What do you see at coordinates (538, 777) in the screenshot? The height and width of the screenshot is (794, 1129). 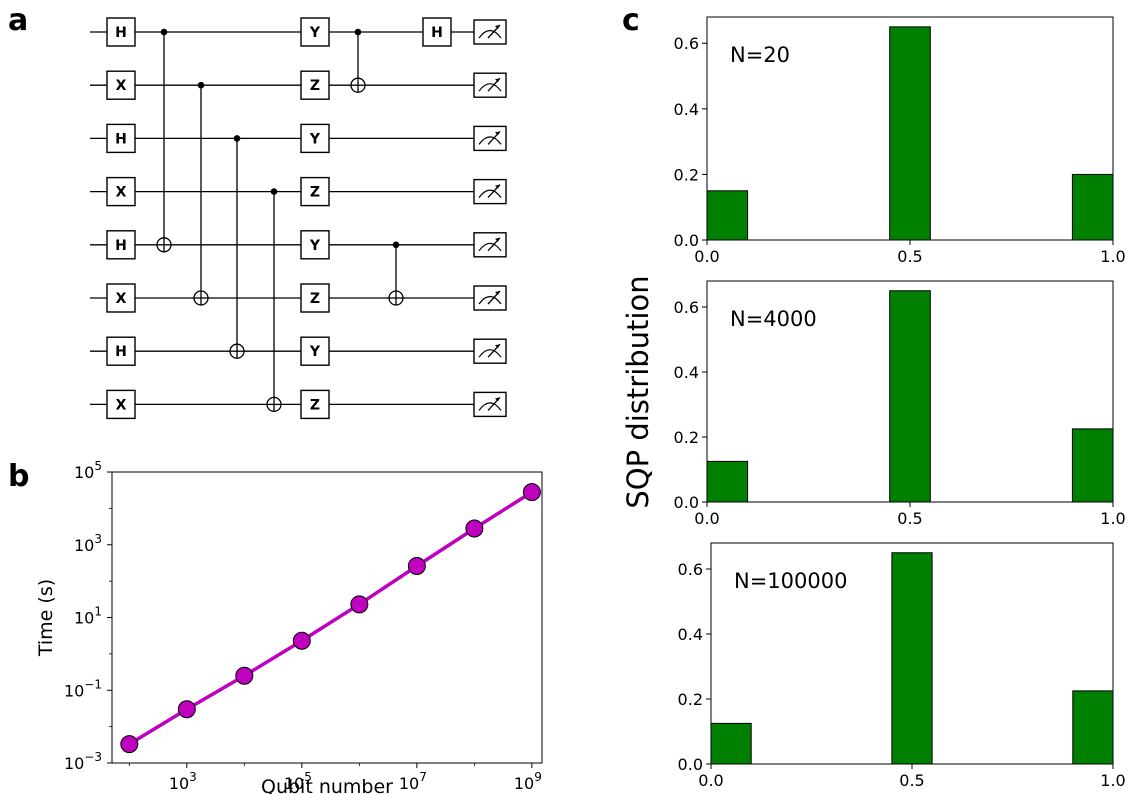 I see `tick-exponent: 9` at bounding box center [538, 777].